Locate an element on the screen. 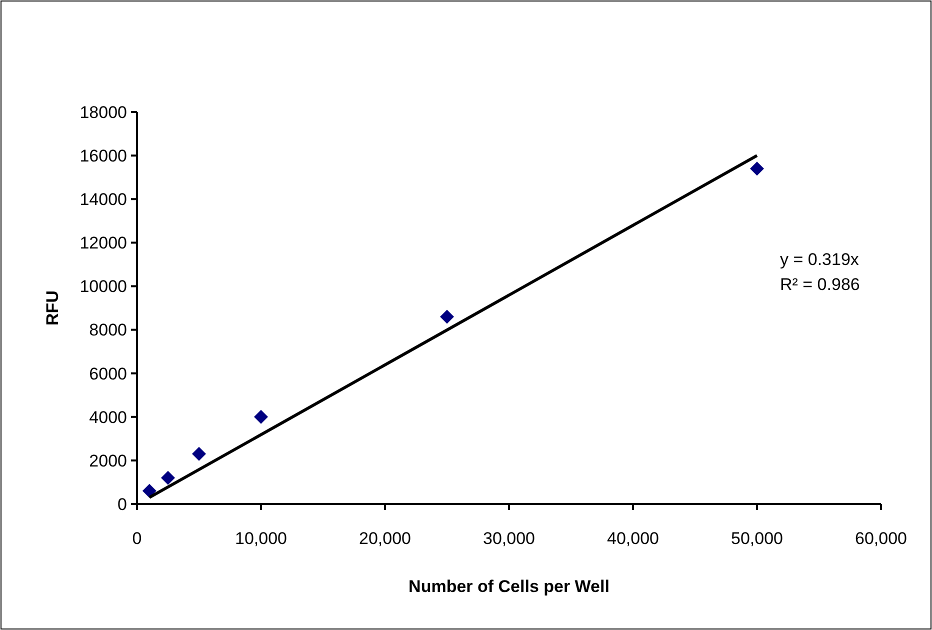  x-tick-label: 30,000 is located at coordinates (509, 538).